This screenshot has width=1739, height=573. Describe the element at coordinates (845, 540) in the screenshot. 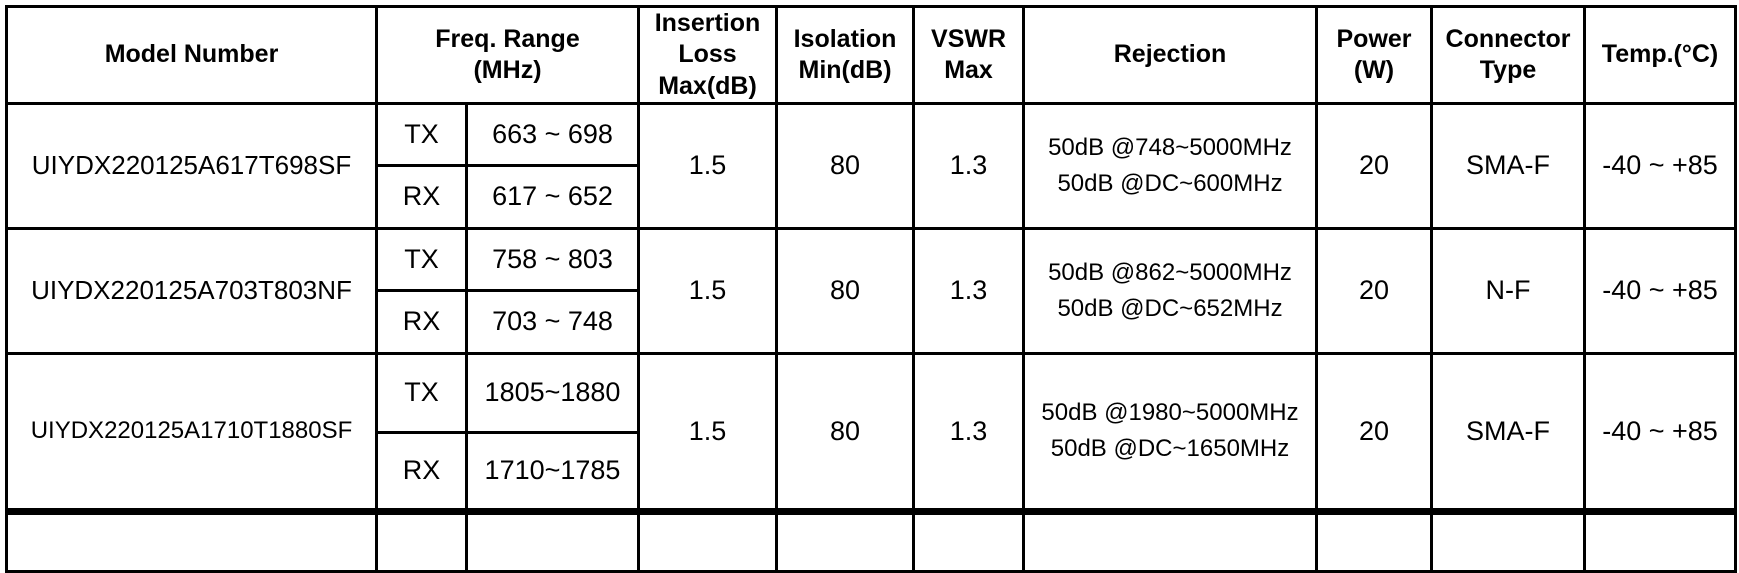

I see `partial-isolation-cell` at that location.